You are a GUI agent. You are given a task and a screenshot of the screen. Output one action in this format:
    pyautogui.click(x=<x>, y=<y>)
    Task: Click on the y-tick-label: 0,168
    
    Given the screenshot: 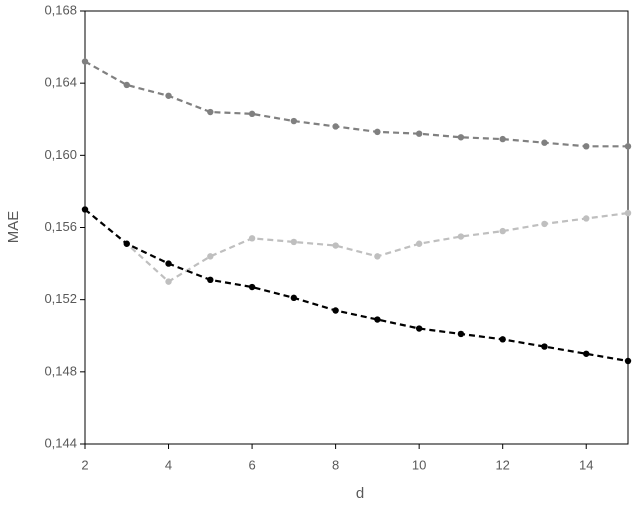 What is the action you would take?
    pyautogui.click(x=60, y=9)
    